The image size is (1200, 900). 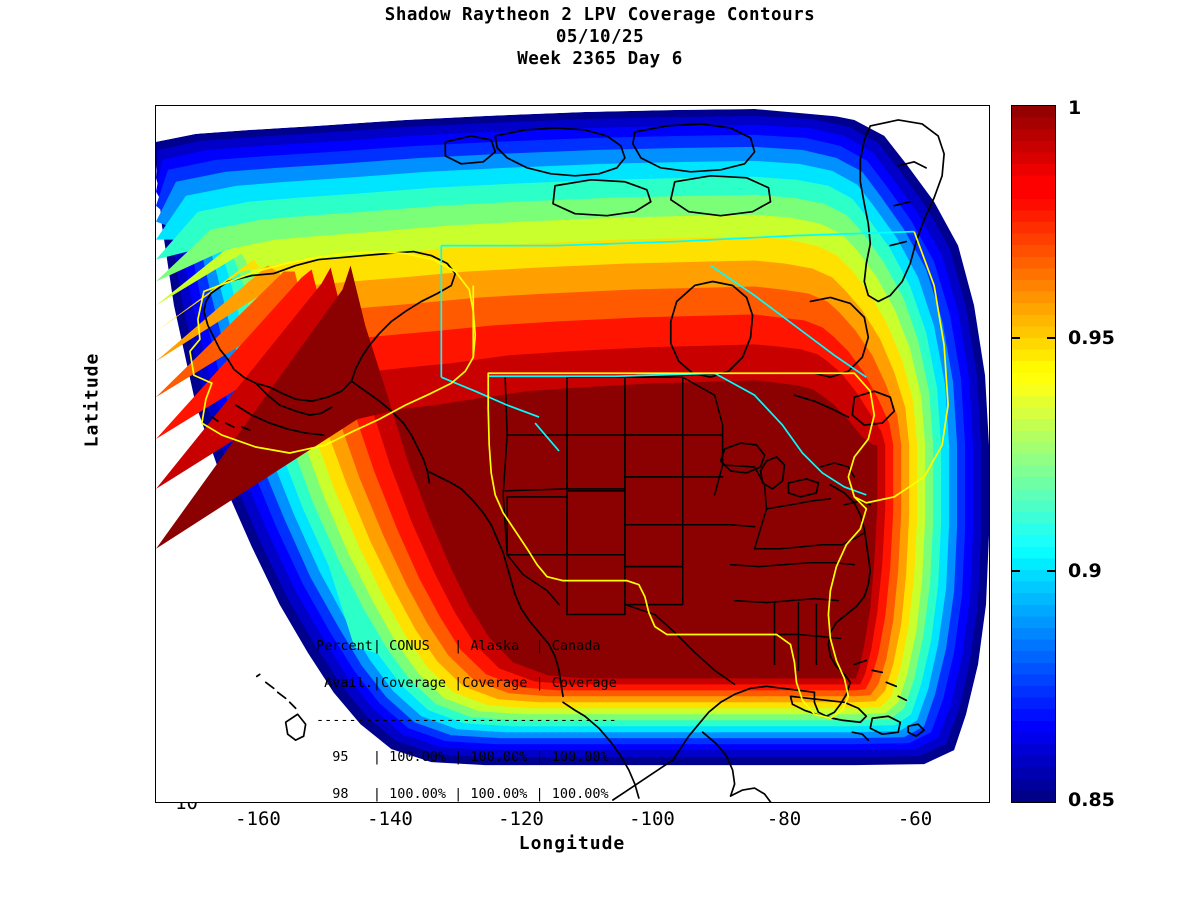 What do you see at coordinates (596, 584) in the screenshot?
I see `state-line-az-nm` at bounding box center [596, 584].